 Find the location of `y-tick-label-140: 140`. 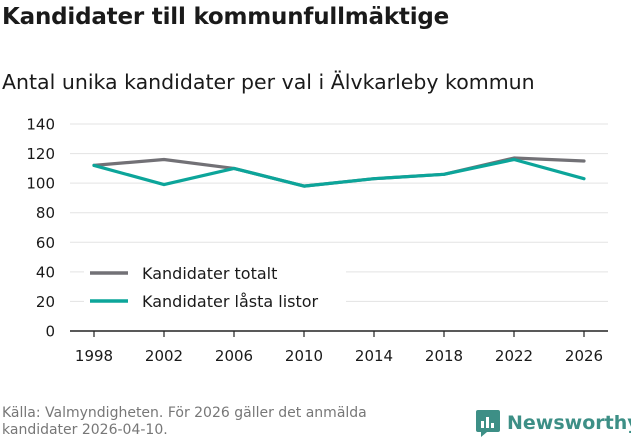

y-tick-label-140: 140 is located at coordinates (40, 125).